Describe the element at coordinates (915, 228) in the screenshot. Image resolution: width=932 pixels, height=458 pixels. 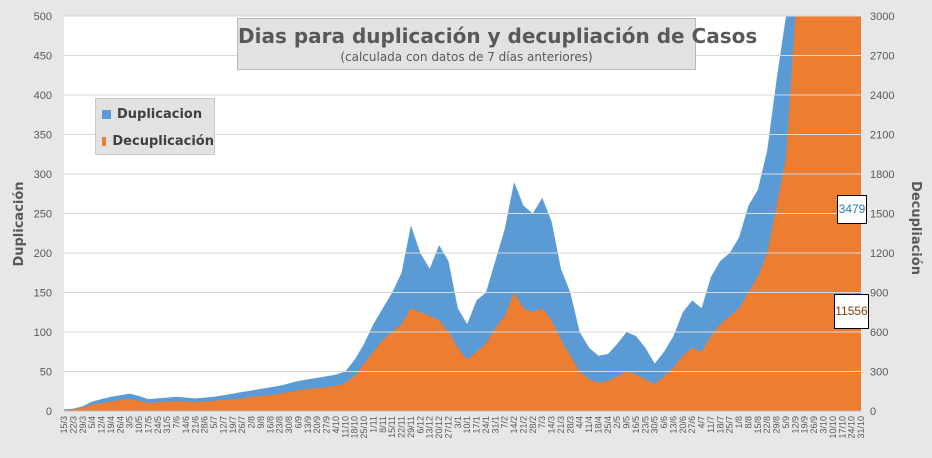
I see `y2-axis-title: Decupliación` at that location.